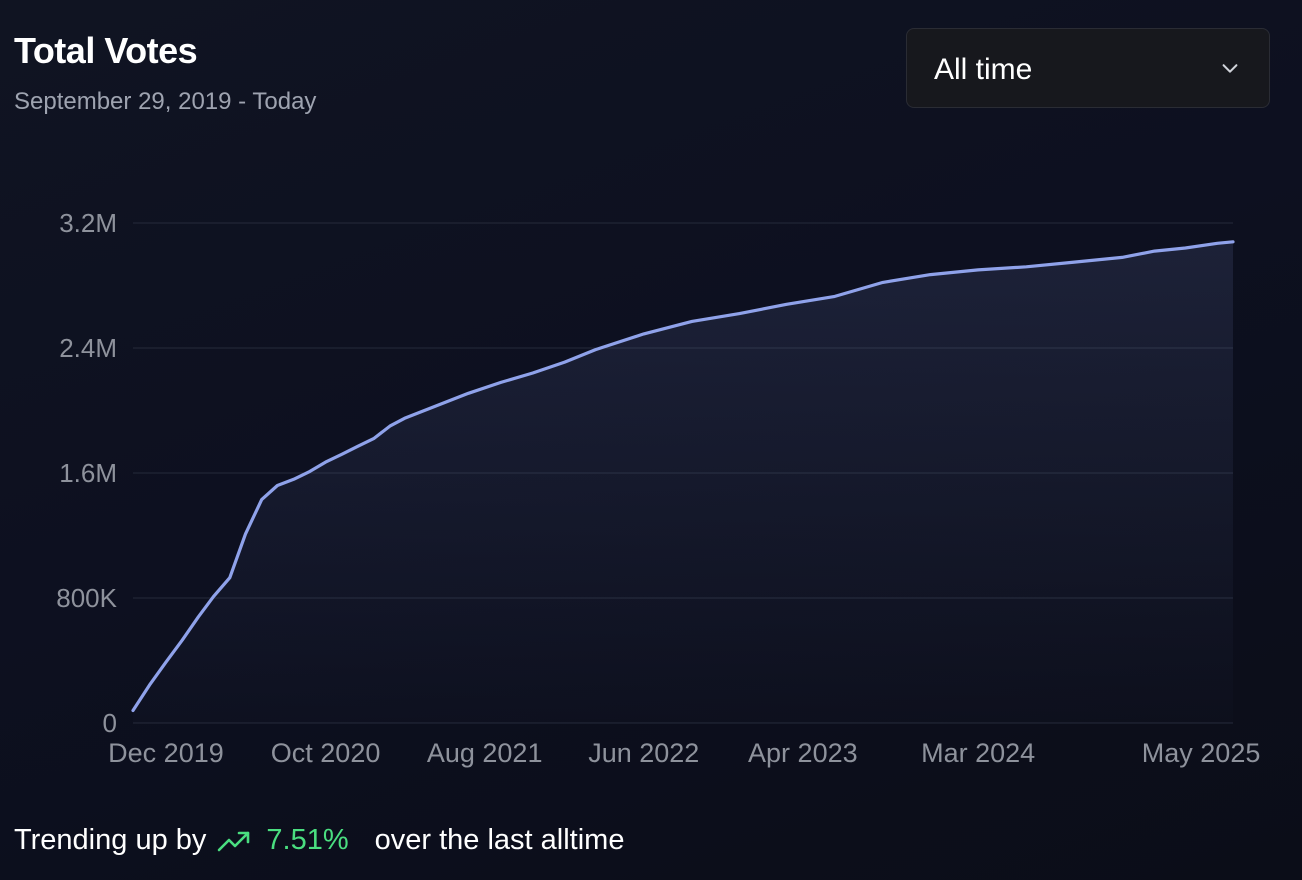 This screenshot has height=880, width=1302. I want to click on y-tick-label: 0, so click(110, 723).